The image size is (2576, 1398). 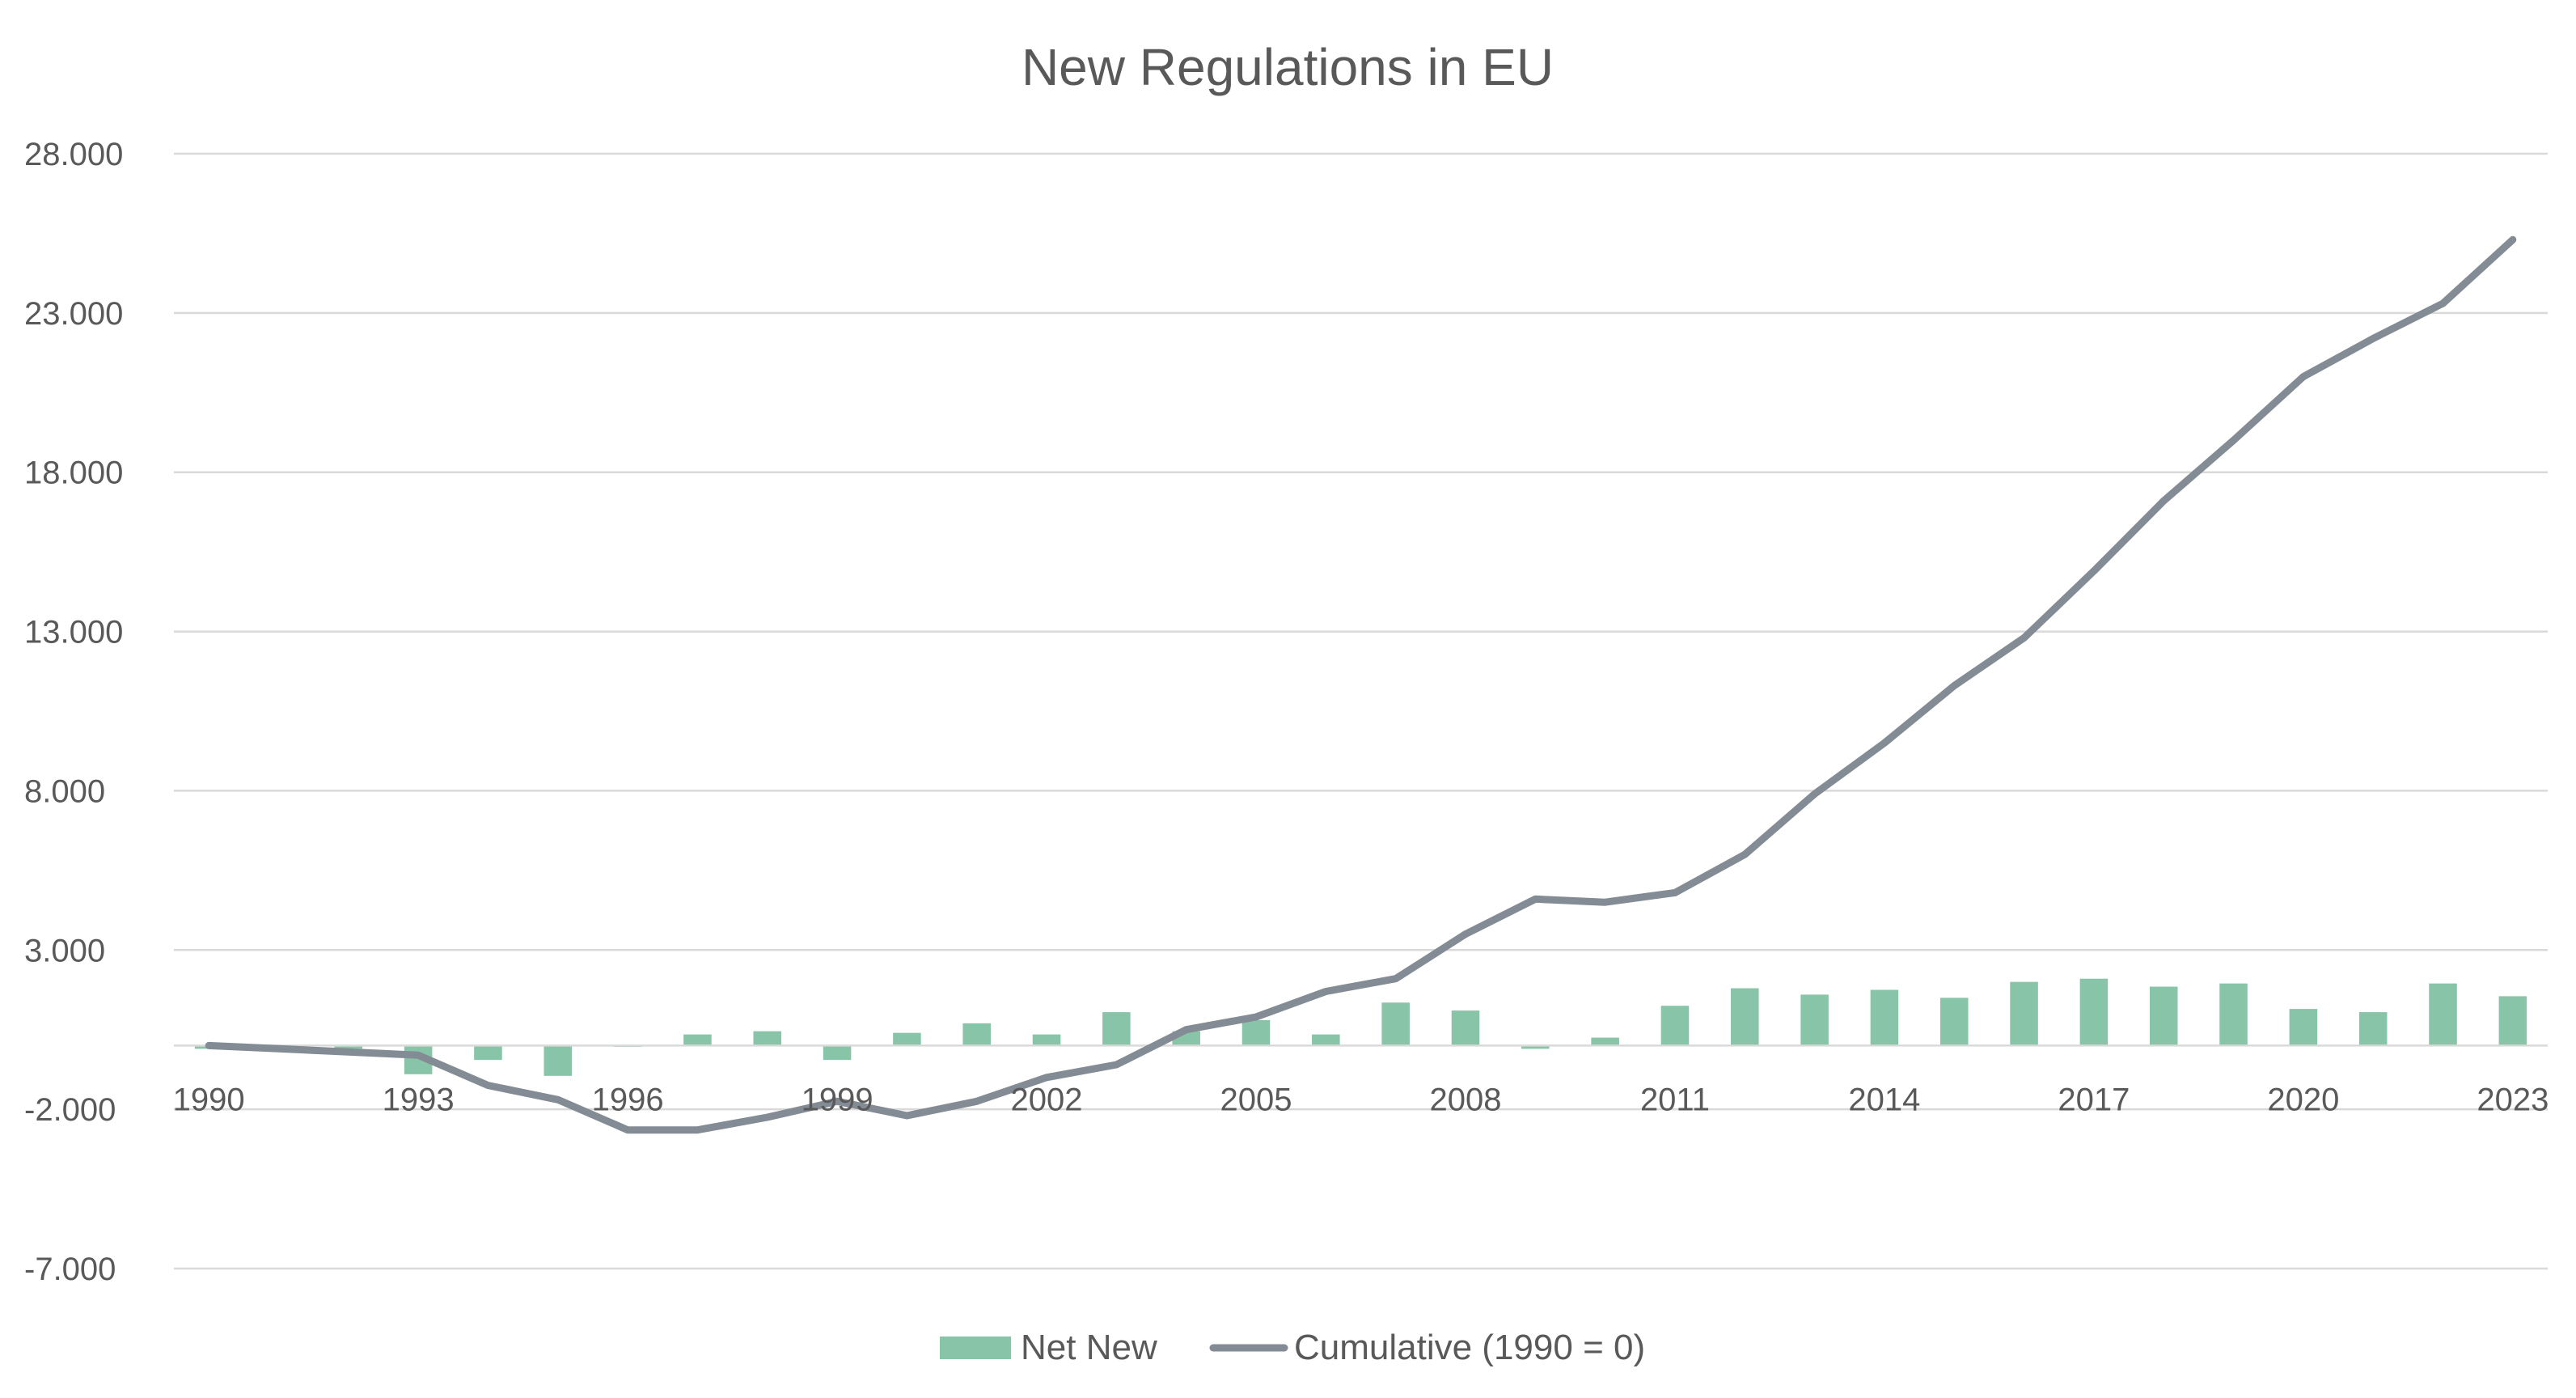 What do you see at coordinates (1360, 1027) in the screenshot?
I see `net-new-bars` at bounding box center [1360, 1027].